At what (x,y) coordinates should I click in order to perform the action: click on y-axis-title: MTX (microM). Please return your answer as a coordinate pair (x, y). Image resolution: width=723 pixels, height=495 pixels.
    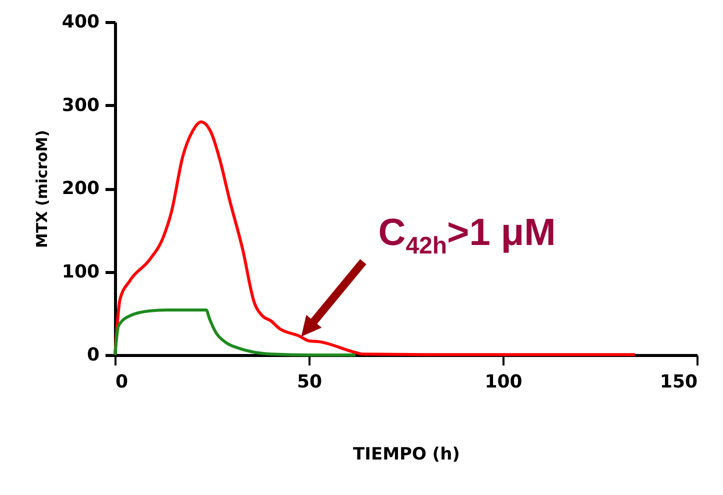
    Looking at the image, I should click on (41, 189).